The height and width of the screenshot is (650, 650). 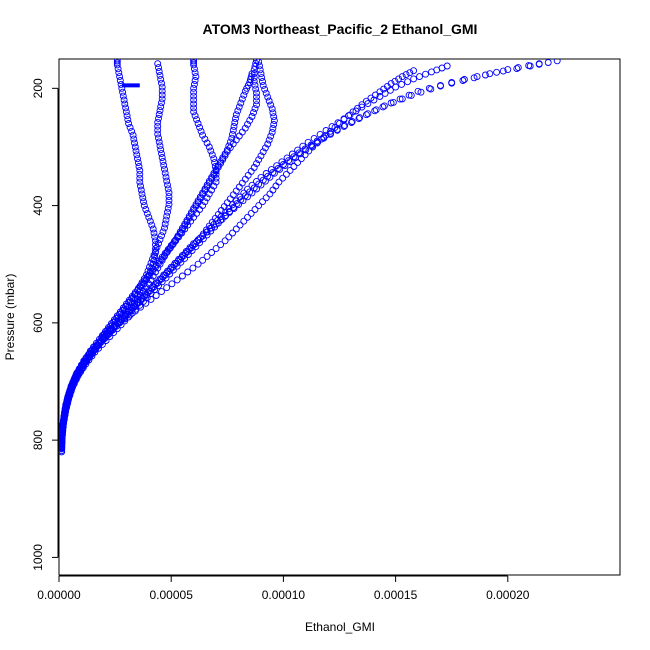 What do you see at coordinates (59, 595) in the screenshot?
I see `x-tick-label: 0.00000` at bounding box center [59, 595].